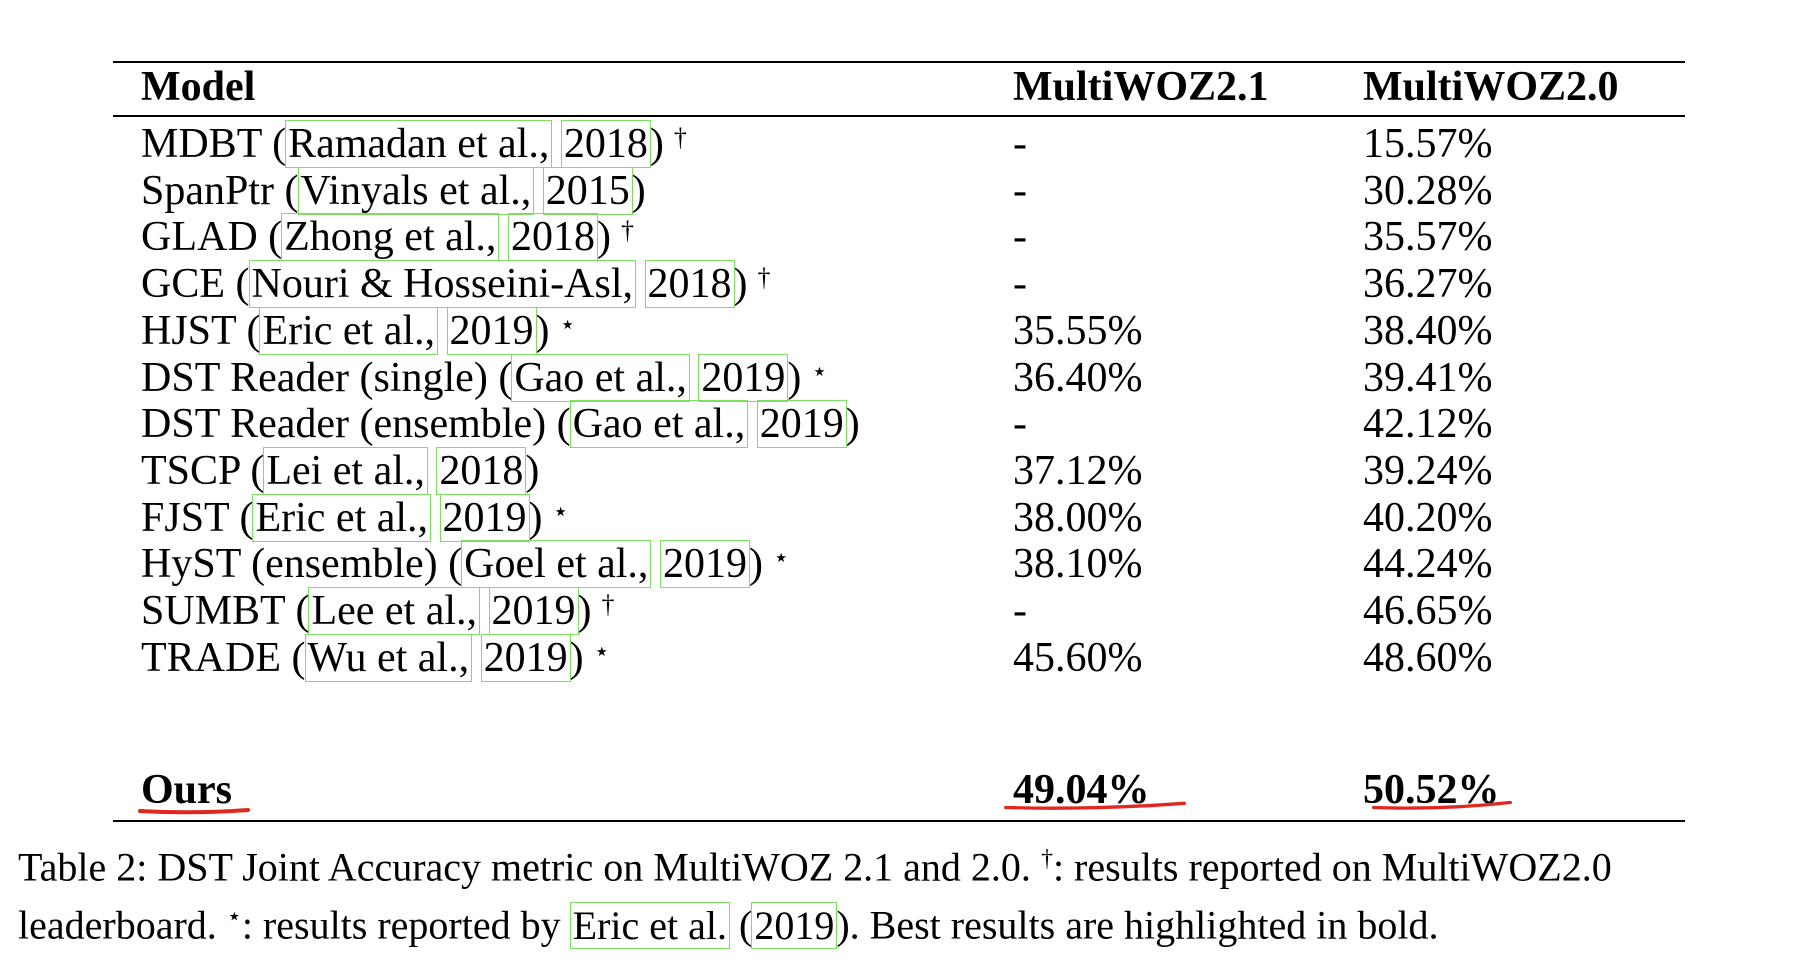  Describe the element at coordinates (388, 657) in the screenshot. I see `citation-author: Wu et al.,` at that location.